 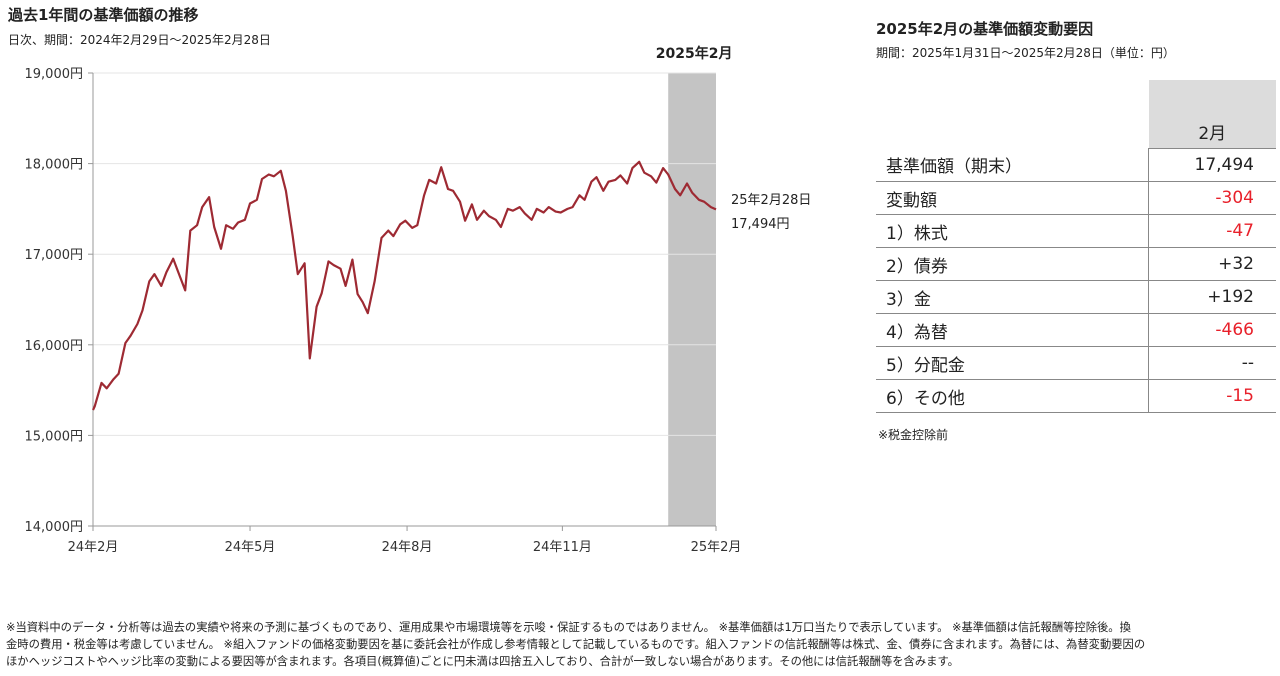 What do you see at coordinates (407, 547) in the screenshot?
I see `x-tick-label: 24年8月` at bounding box center [407, 547].